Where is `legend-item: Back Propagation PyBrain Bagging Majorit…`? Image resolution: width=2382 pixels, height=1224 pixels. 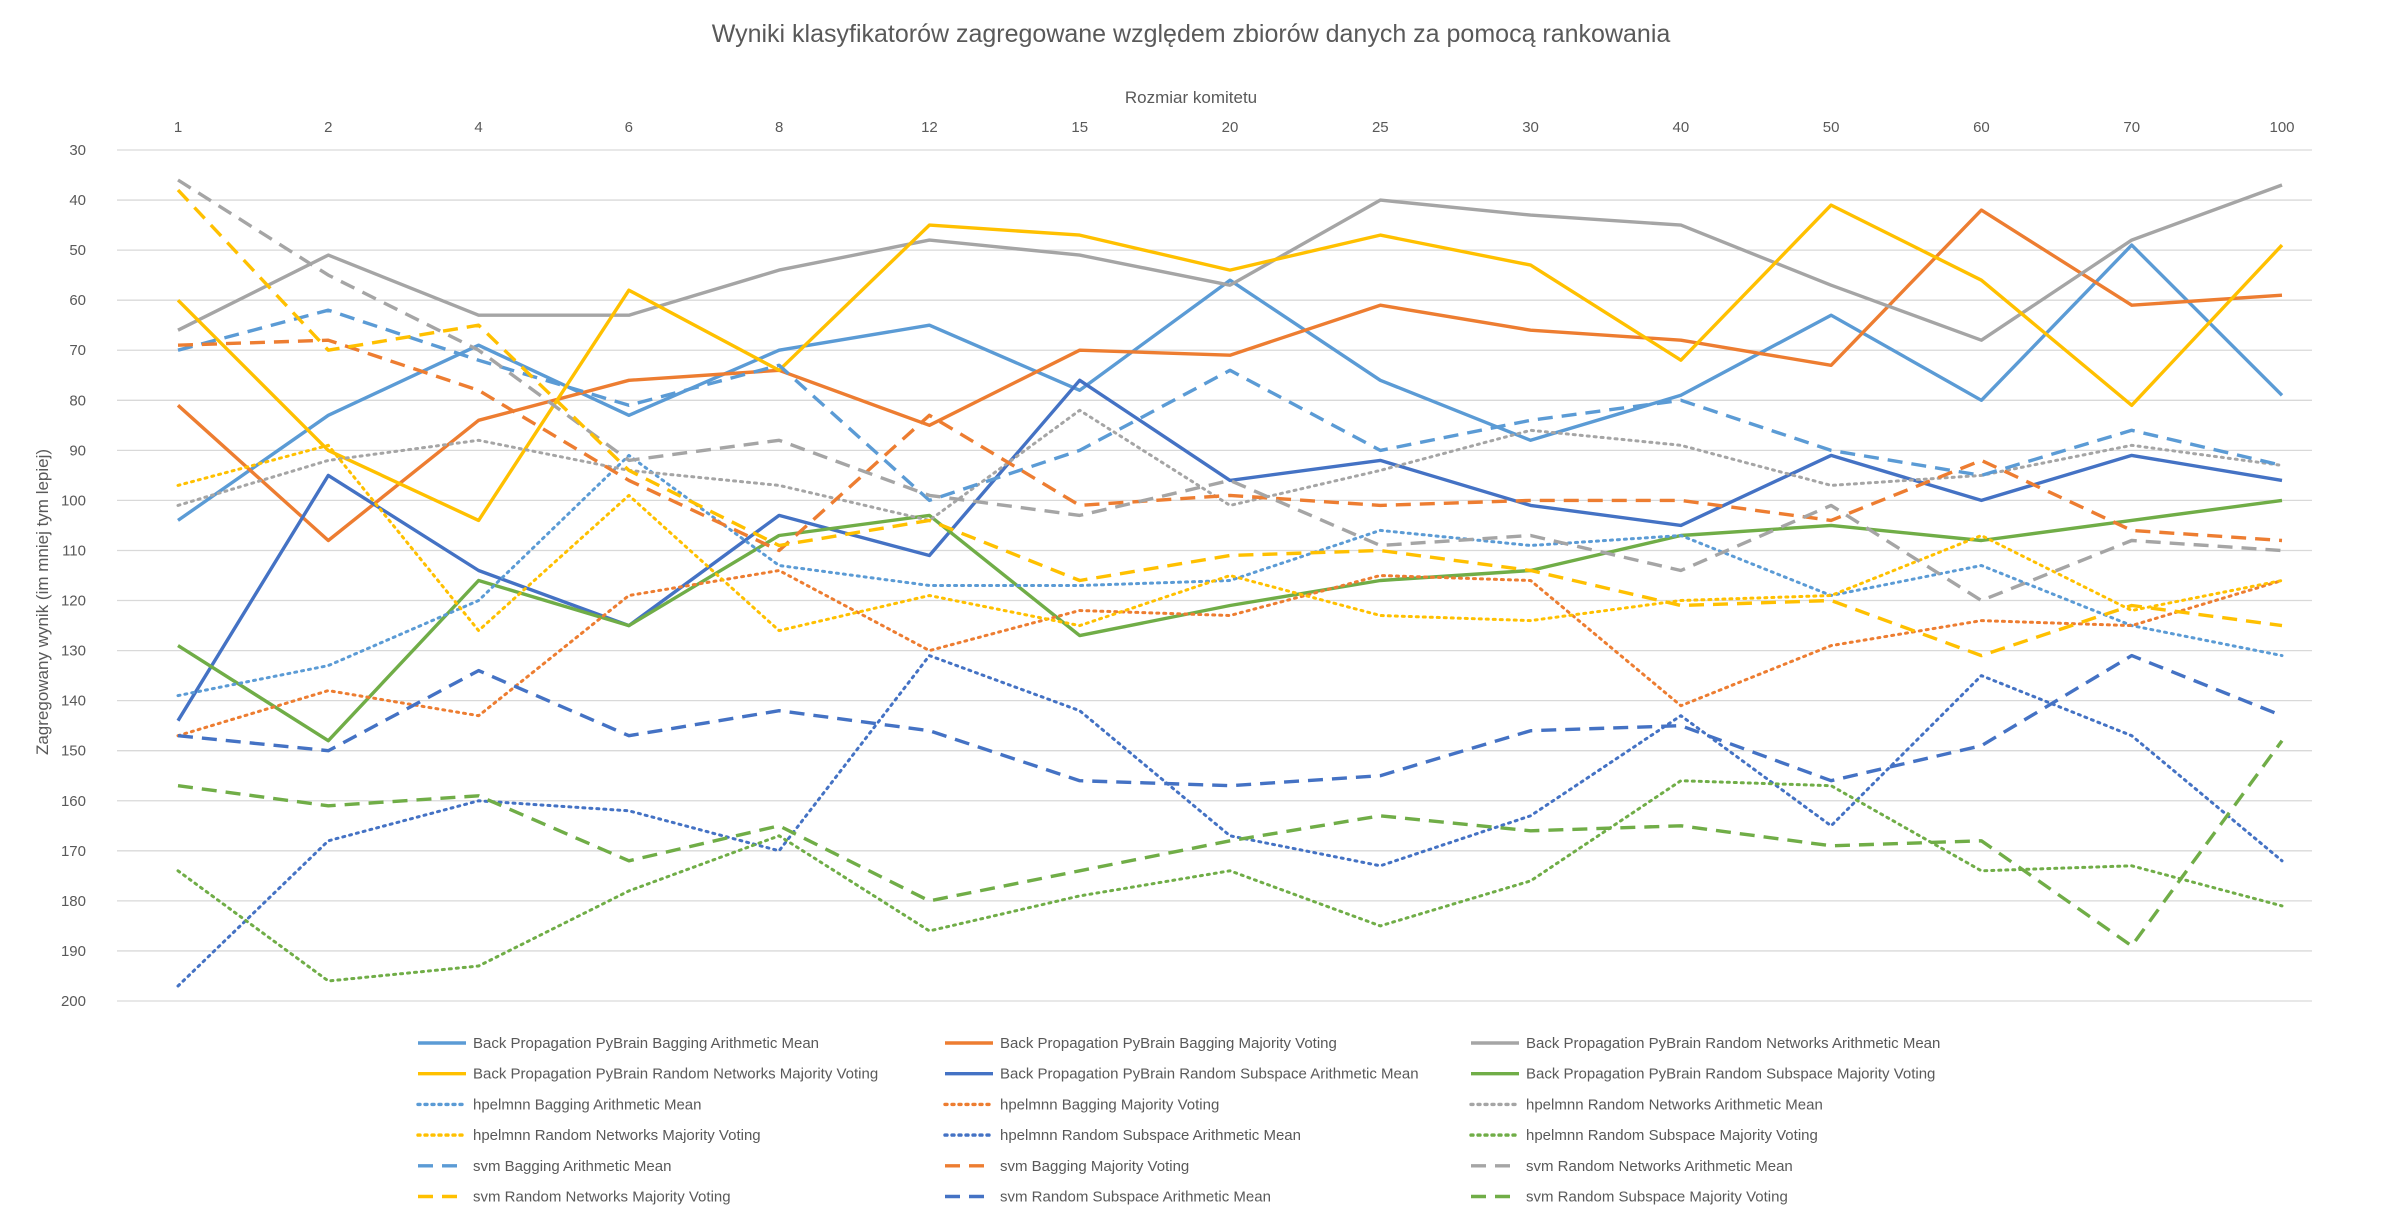 legend-item: Back Propagation PyBrain Bagging Majorit… is located at coordinates (1141, 1043).